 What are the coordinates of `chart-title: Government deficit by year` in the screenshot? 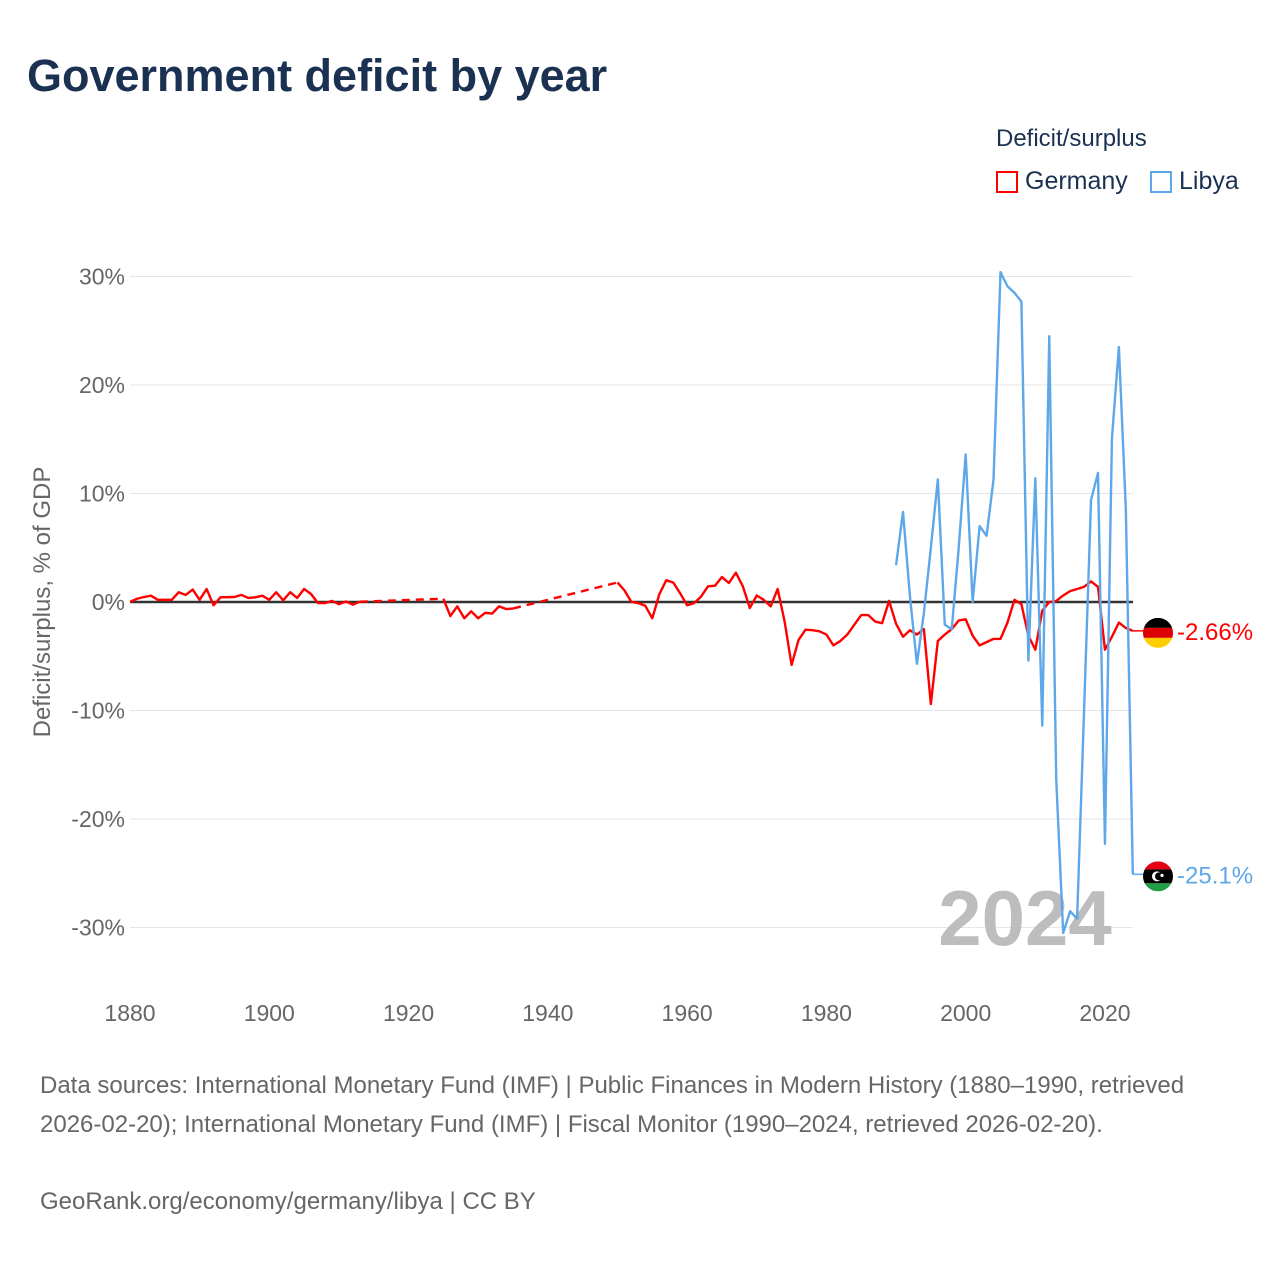 It's located at (317, 75).